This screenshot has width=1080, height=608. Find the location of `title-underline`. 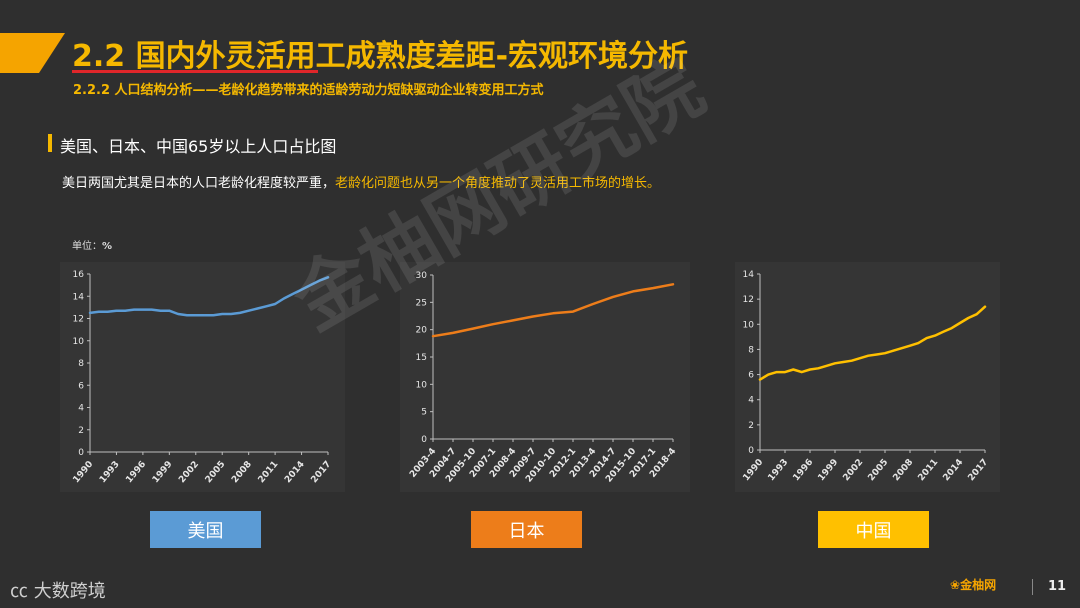

title-underline is located at coordinates (195, 71).